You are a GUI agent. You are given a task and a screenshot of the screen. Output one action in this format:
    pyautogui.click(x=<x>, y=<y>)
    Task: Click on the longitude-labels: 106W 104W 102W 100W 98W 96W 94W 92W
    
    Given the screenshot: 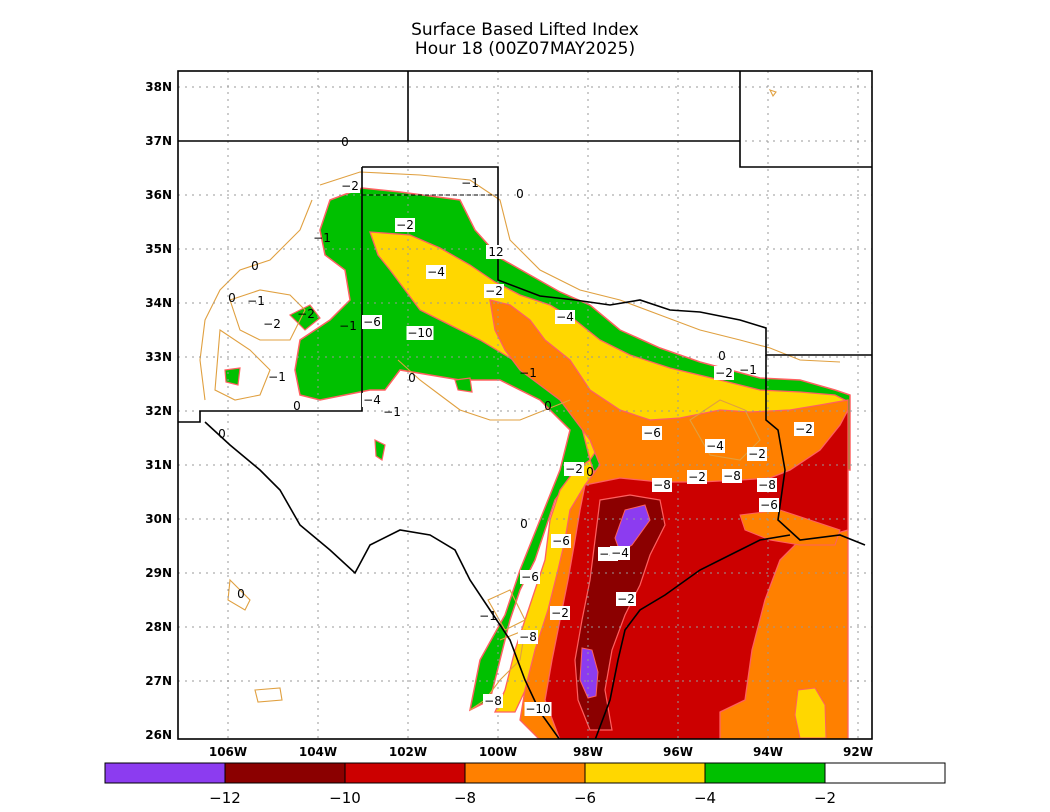 What is the action you would take?
    pyautogui.click(x=541, y=752)
    